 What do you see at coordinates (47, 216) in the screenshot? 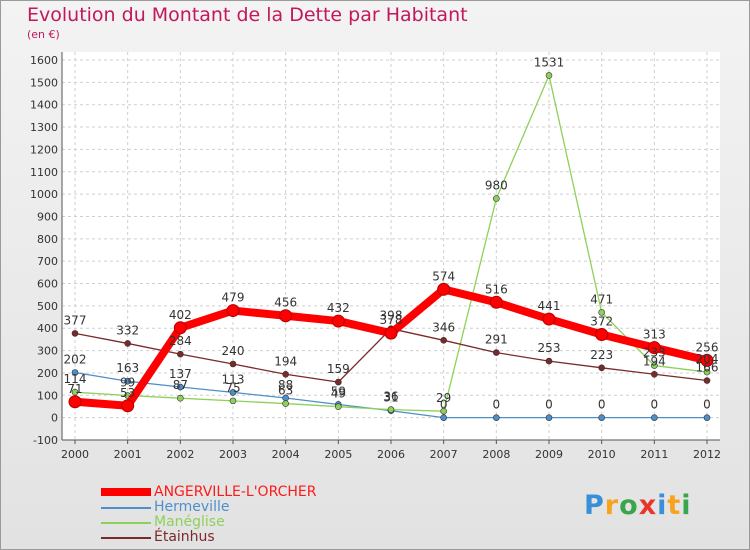
I see `y-tick-label: 900` at bounding box center [47, 216].